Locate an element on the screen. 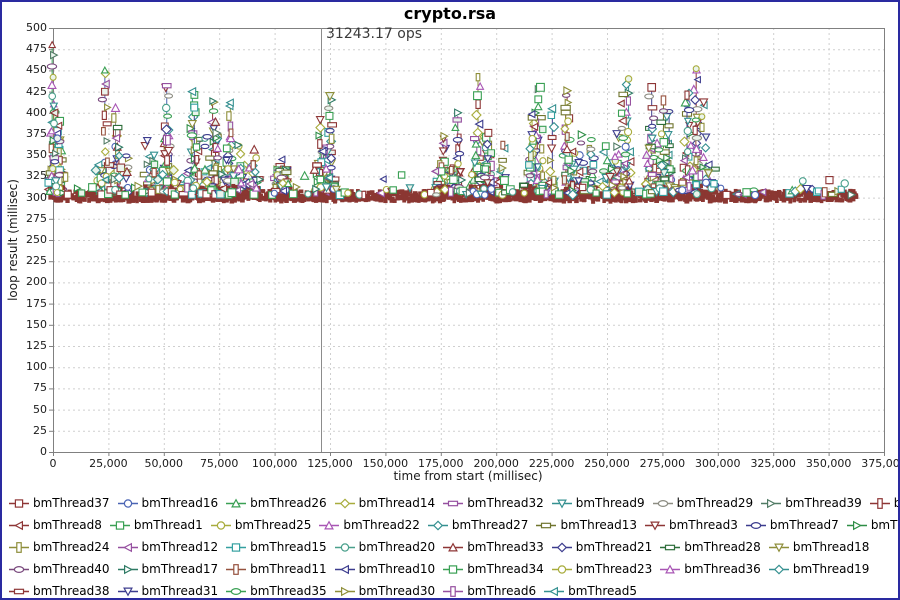 Image resolution: width=900 pixels, height=600 pixels. x-tick-label: 200,000 is located at coordinates (496, 463).